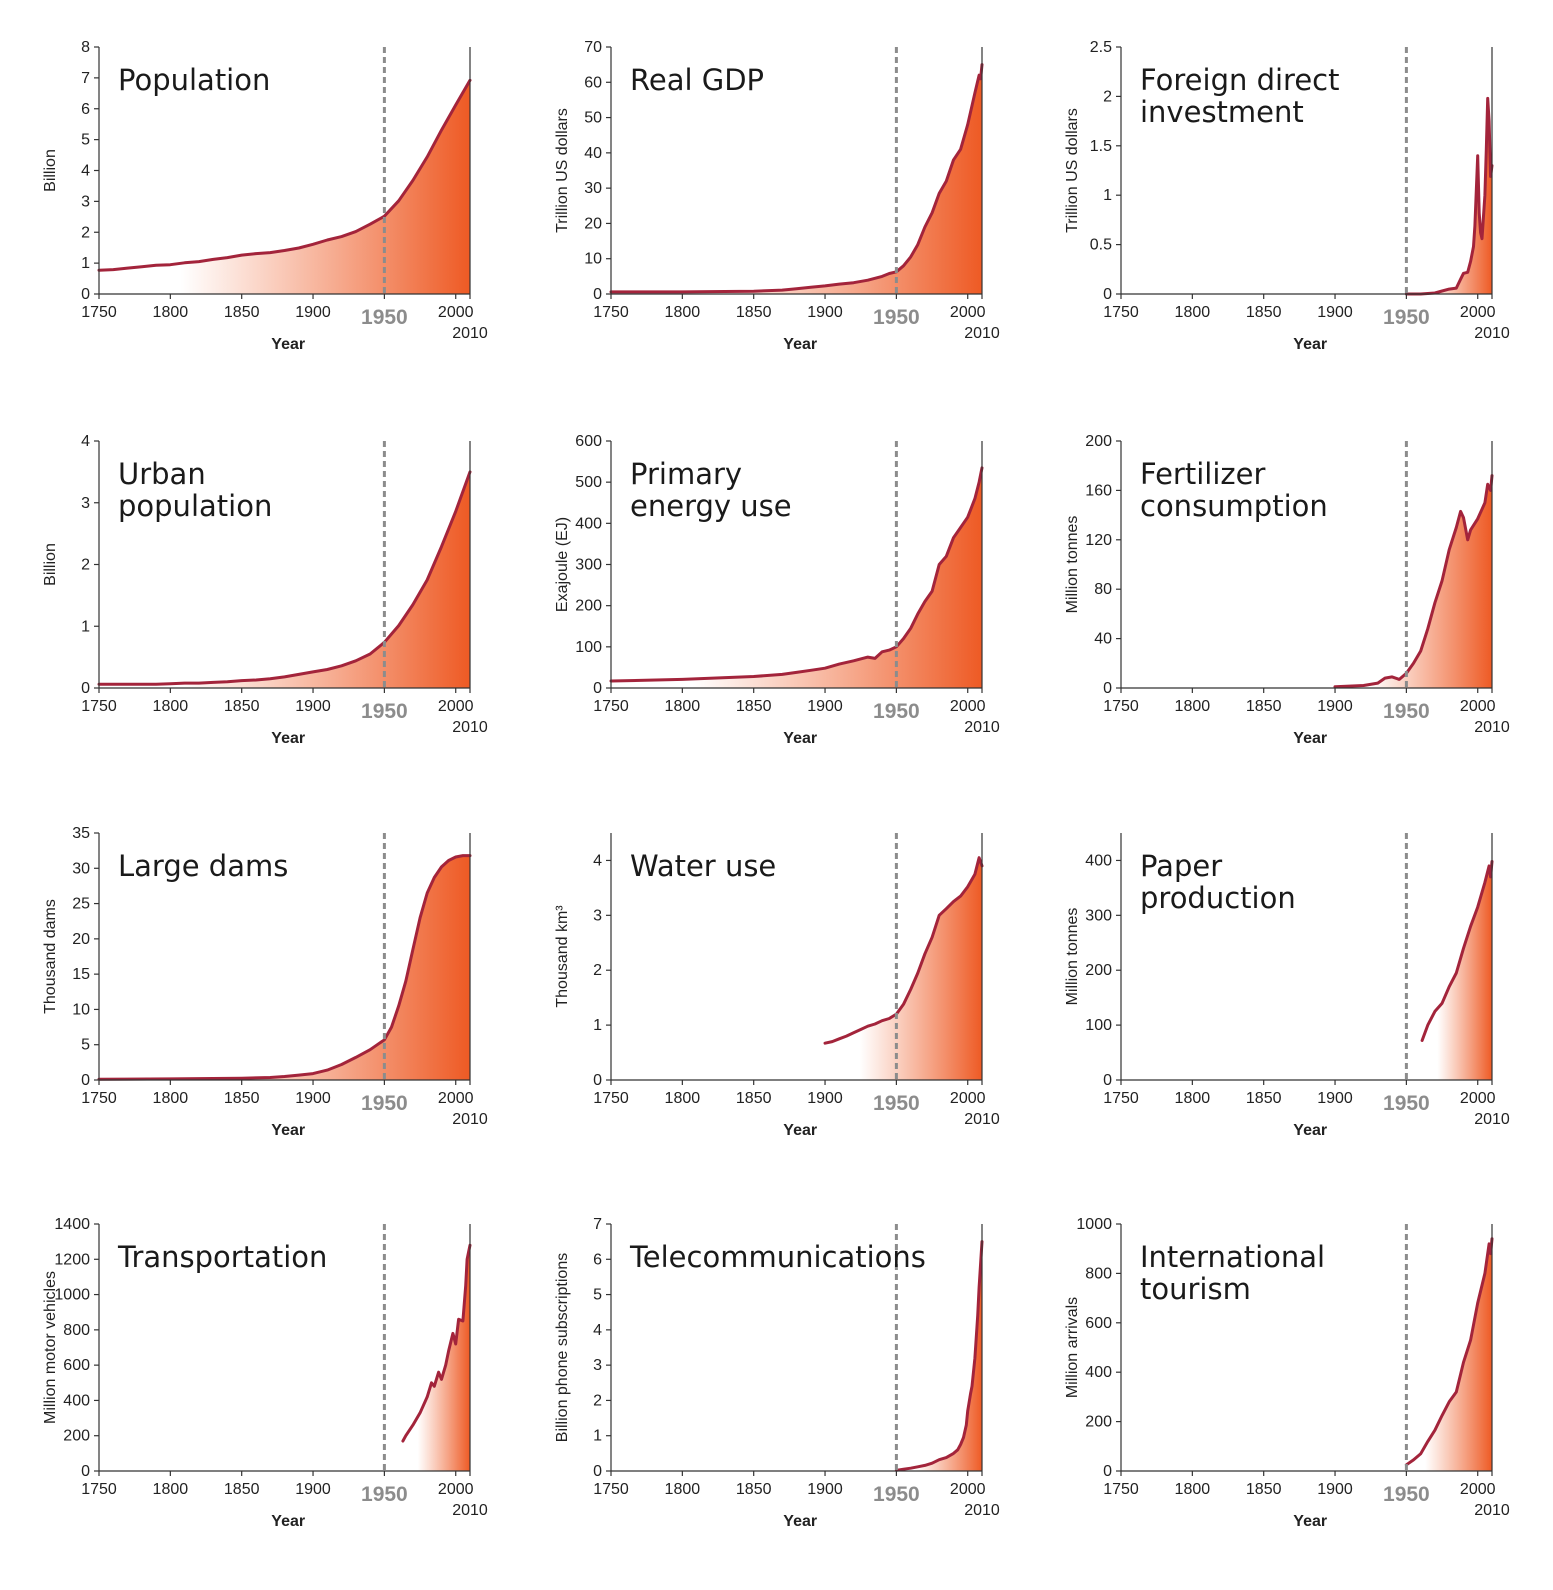 This screenshot has width=1553, height=1590. Describe the element at coordinates (81, 1009) in the screenshot. I see `y-tick-label: 10` at that location.